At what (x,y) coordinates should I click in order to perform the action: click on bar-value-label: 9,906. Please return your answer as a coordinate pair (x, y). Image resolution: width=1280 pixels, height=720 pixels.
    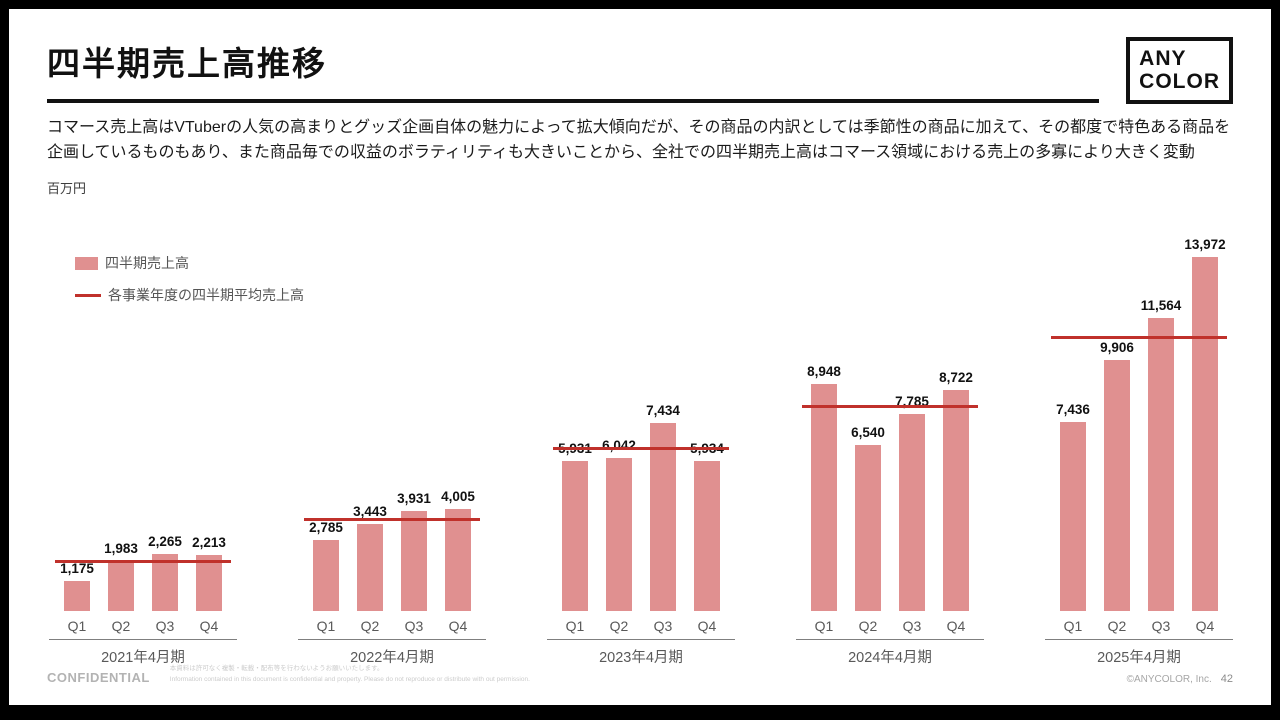
    Looking at the image, I should click on (1117, 347).